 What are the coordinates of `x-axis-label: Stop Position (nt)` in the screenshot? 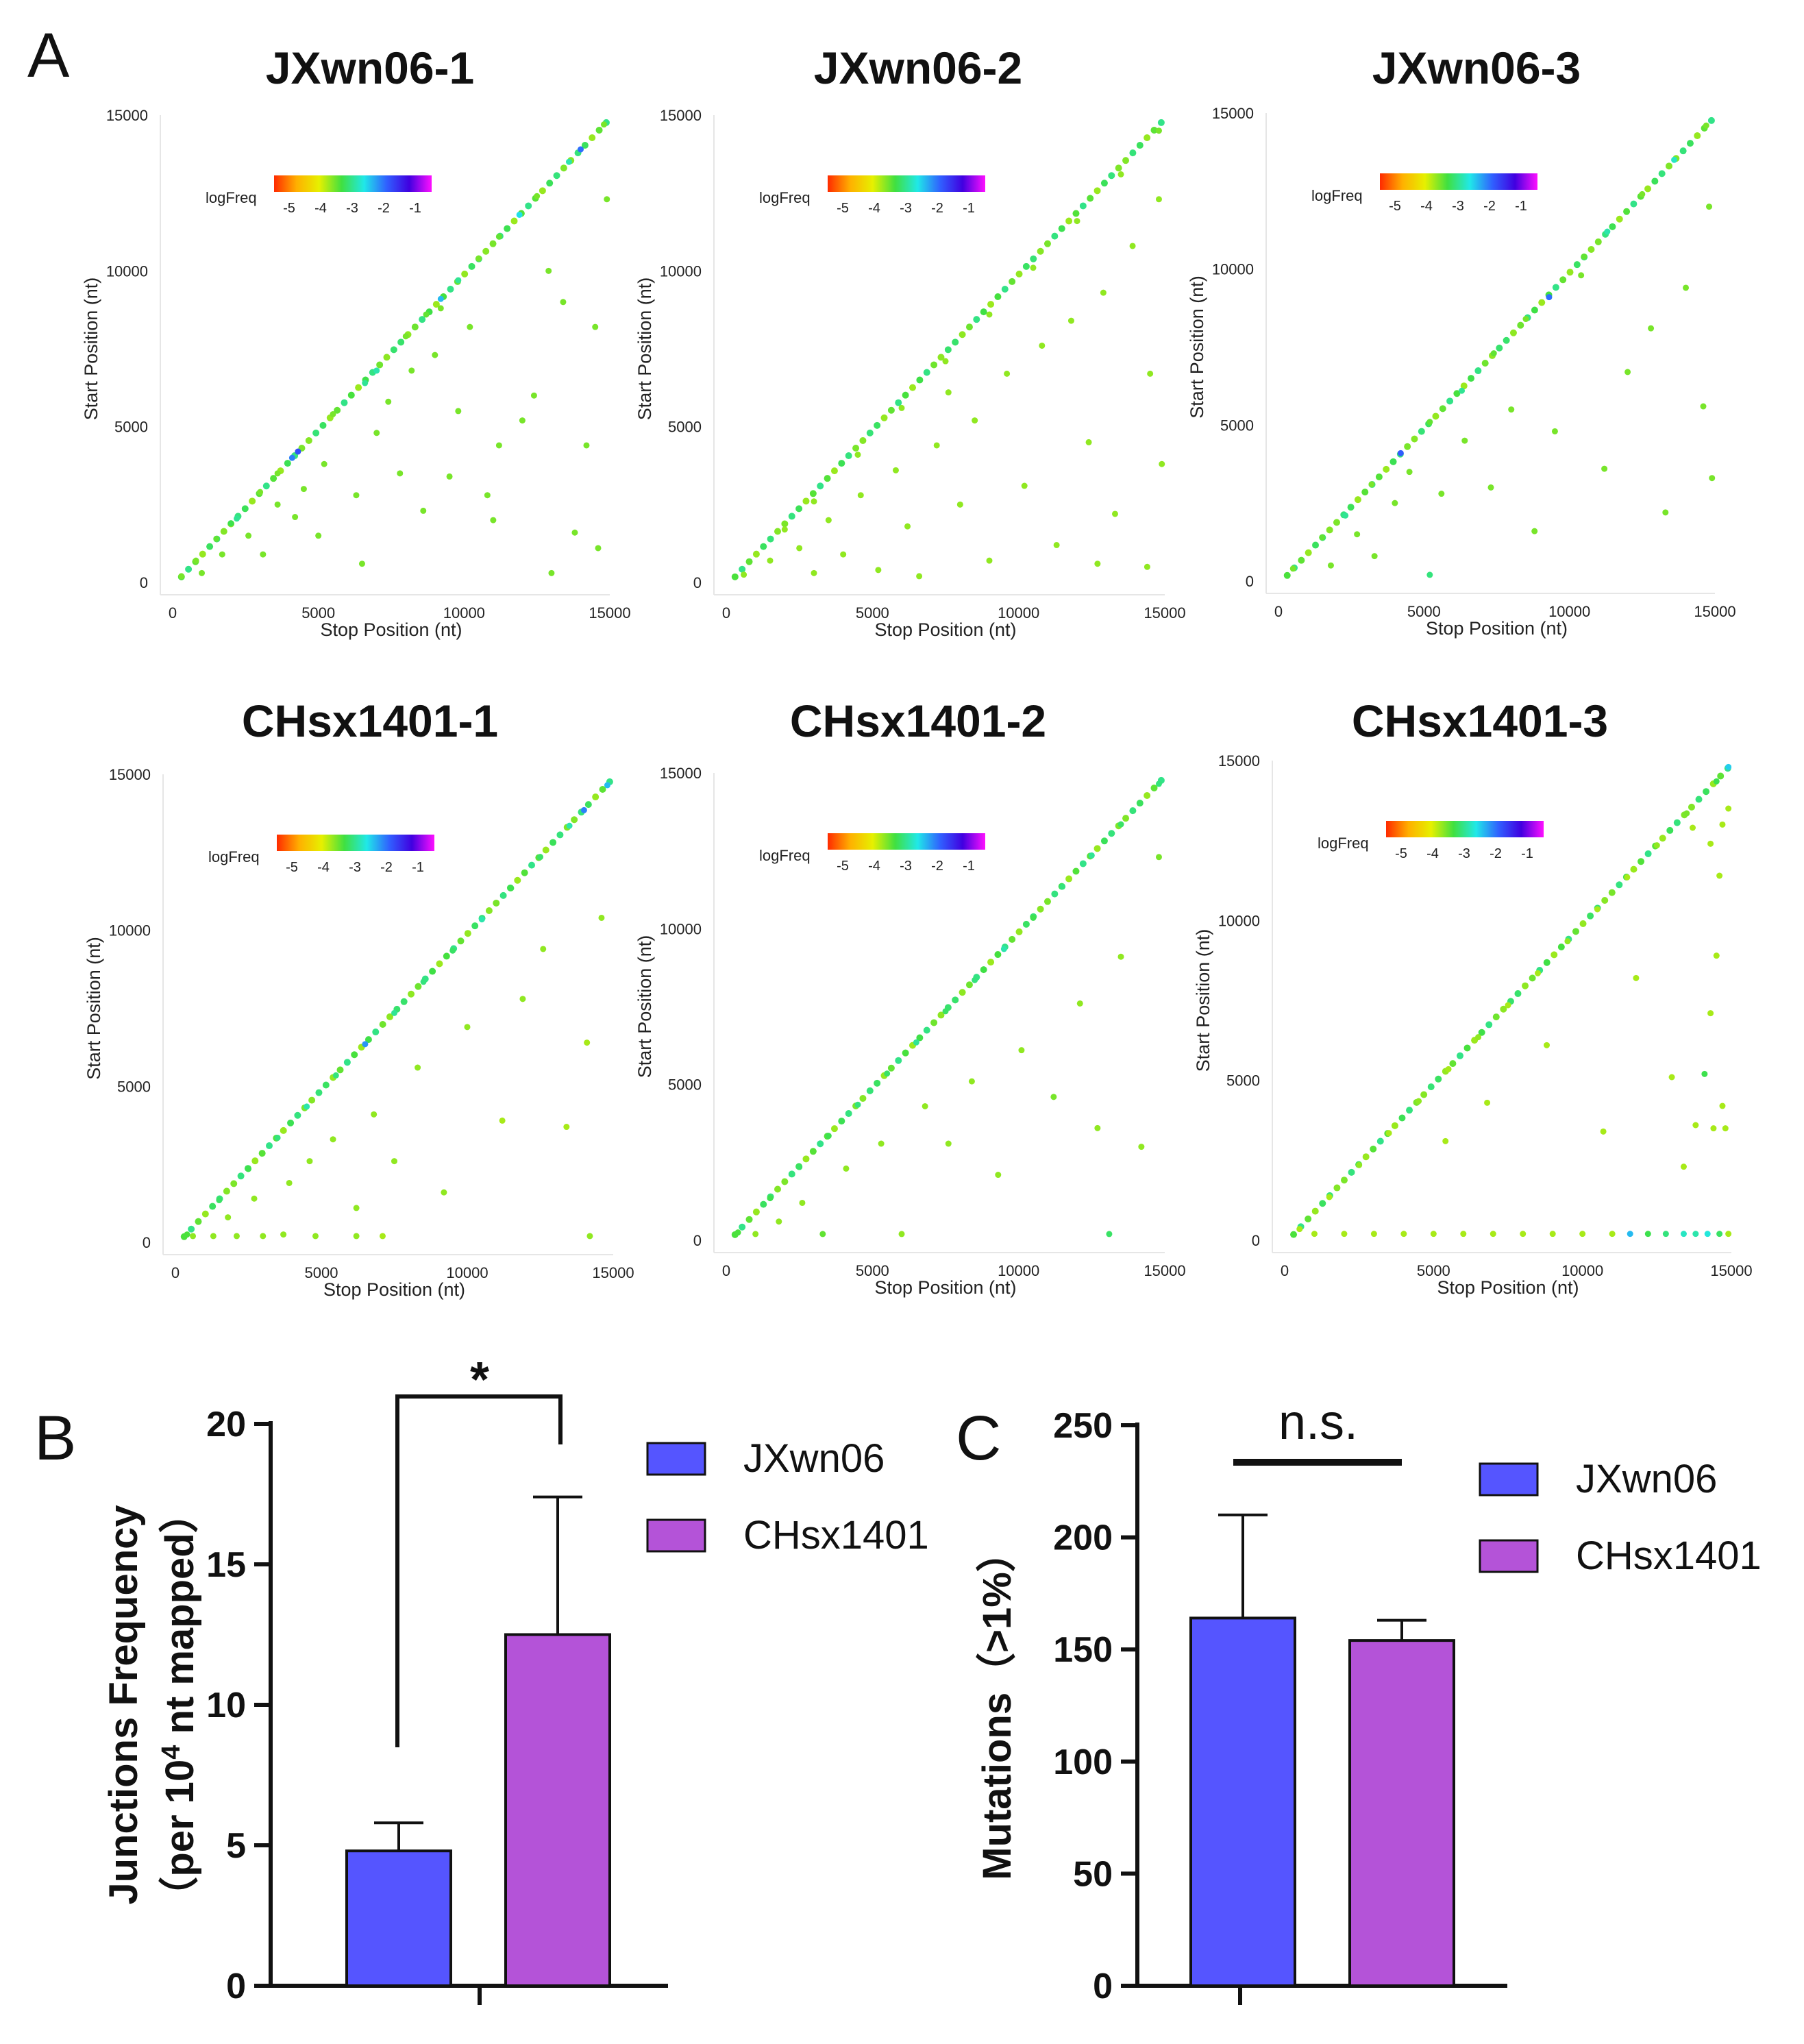 It's located at (1508, 1287).